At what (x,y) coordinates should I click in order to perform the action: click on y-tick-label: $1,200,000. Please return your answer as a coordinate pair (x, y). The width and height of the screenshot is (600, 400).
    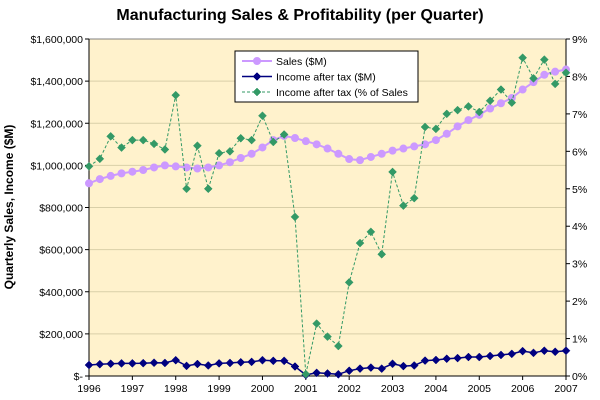
    Looking at the image, I should click on (56, 124).